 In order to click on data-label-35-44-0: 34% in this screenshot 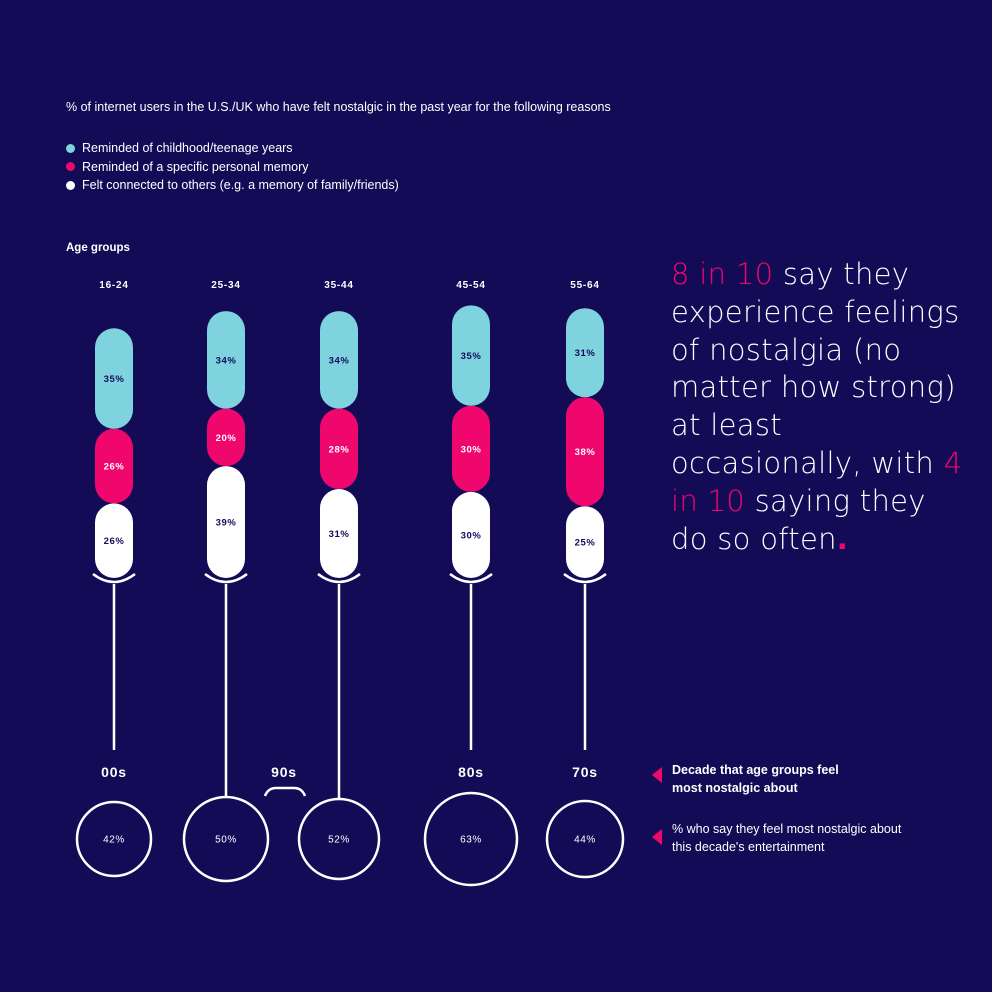, I will do `click(339, 360)`.